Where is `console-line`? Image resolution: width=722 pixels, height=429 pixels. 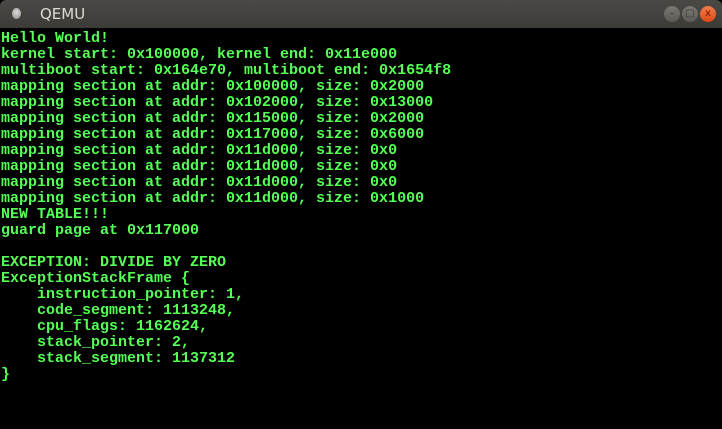
console-line is located at coordinates (226, 247).